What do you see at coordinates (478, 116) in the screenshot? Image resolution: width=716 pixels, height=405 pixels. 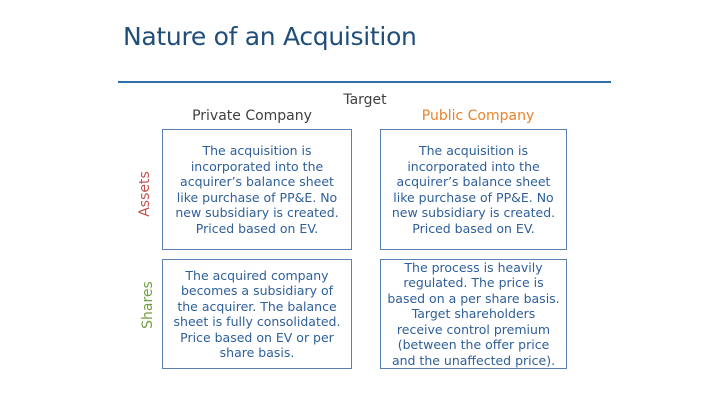 I see `column-header-public: Public Company` at bounding box center [478, 116].